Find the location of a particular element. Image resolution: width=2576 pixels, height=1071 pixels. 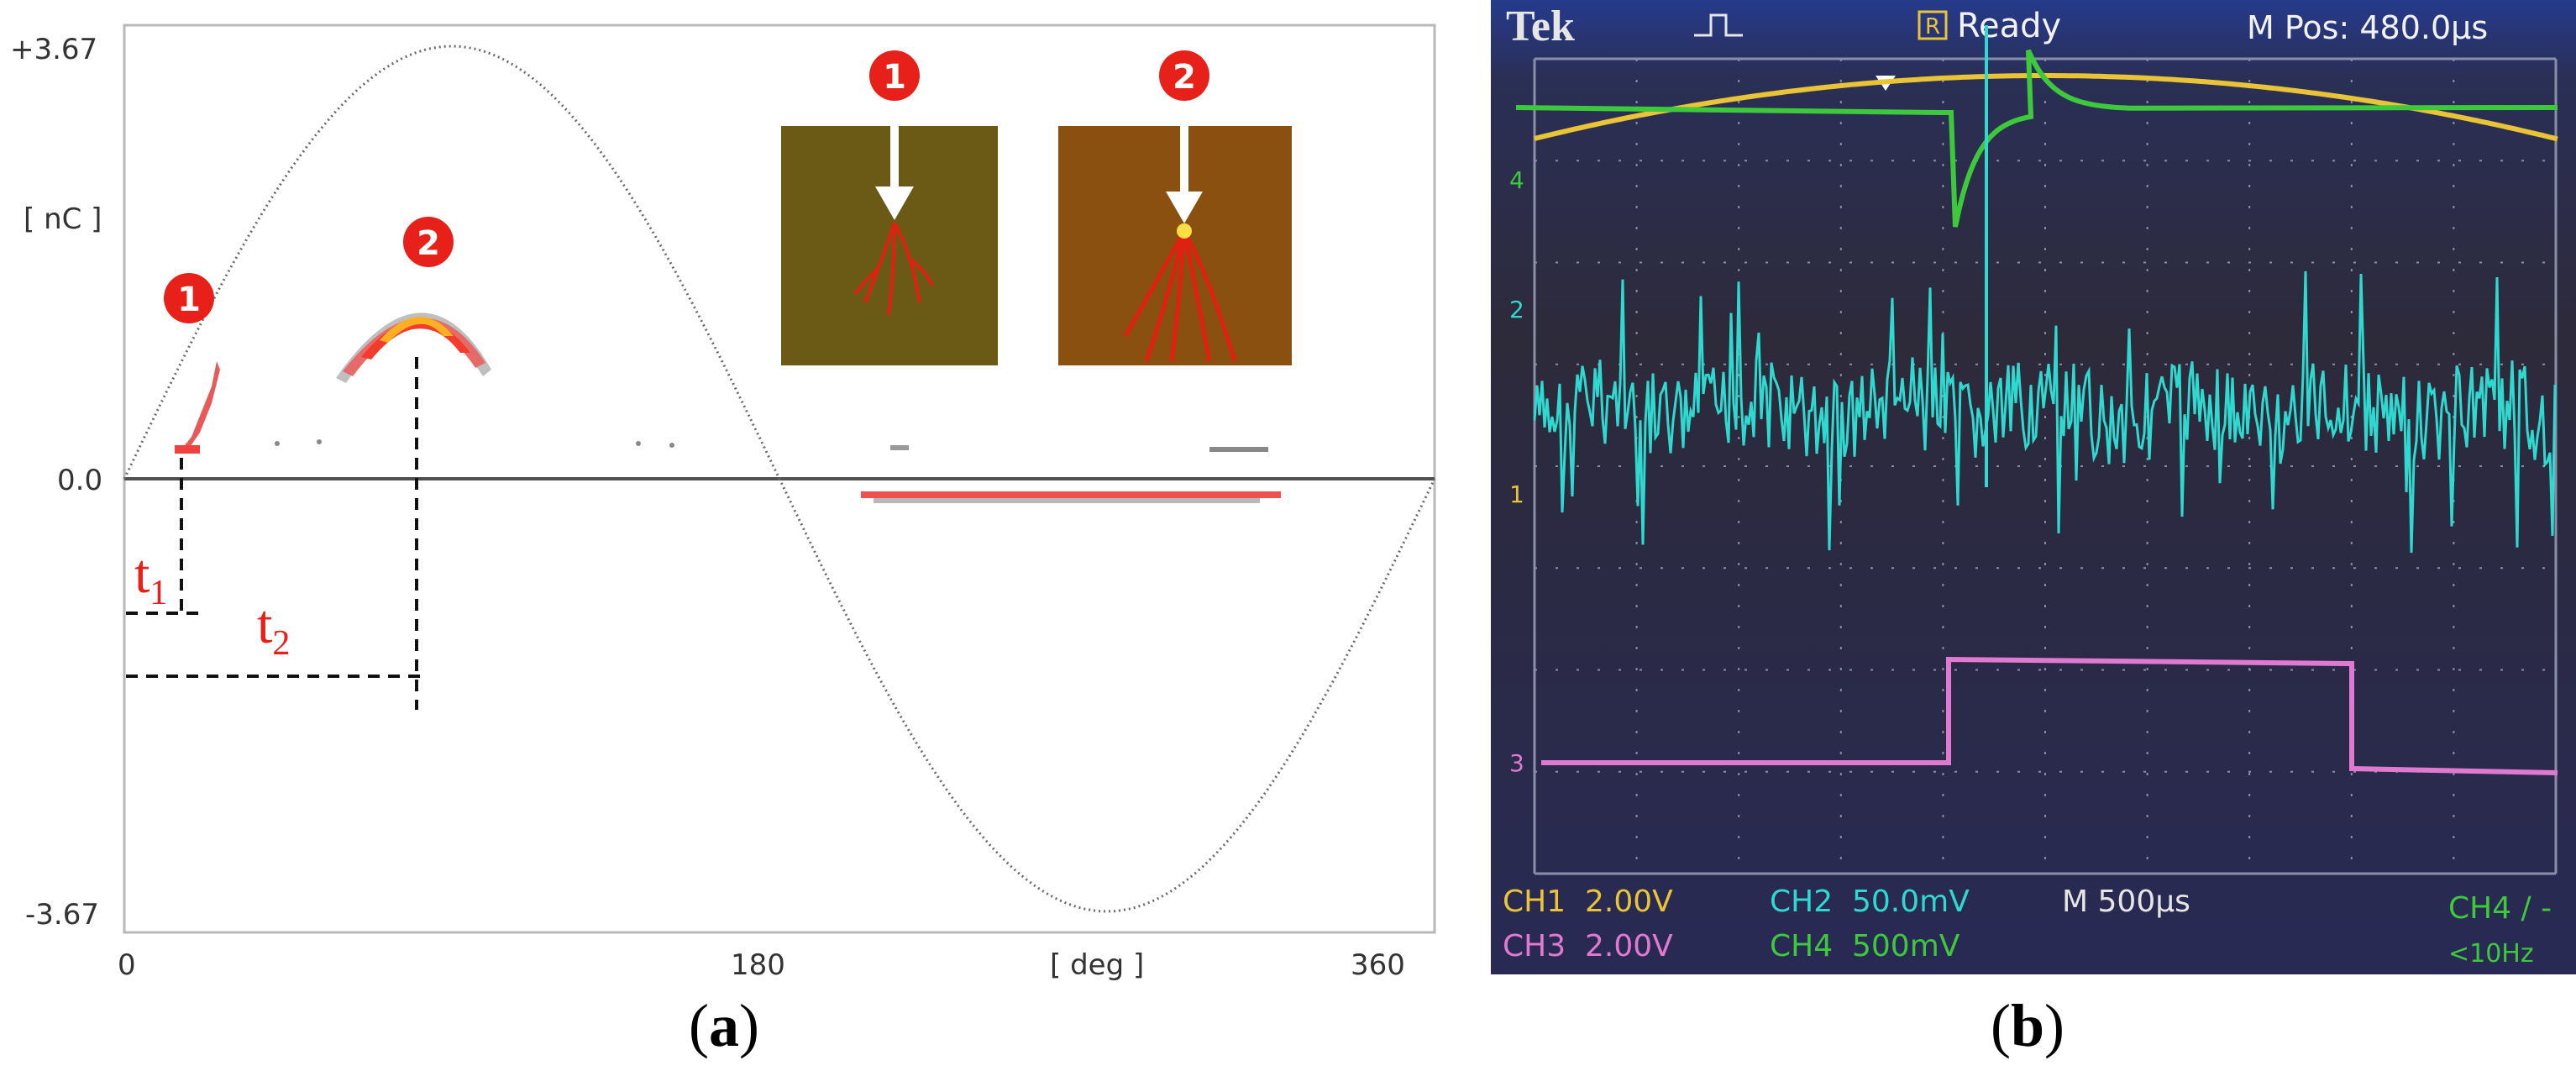

x-tick-0: 0 is located at coordinates (127, 965).